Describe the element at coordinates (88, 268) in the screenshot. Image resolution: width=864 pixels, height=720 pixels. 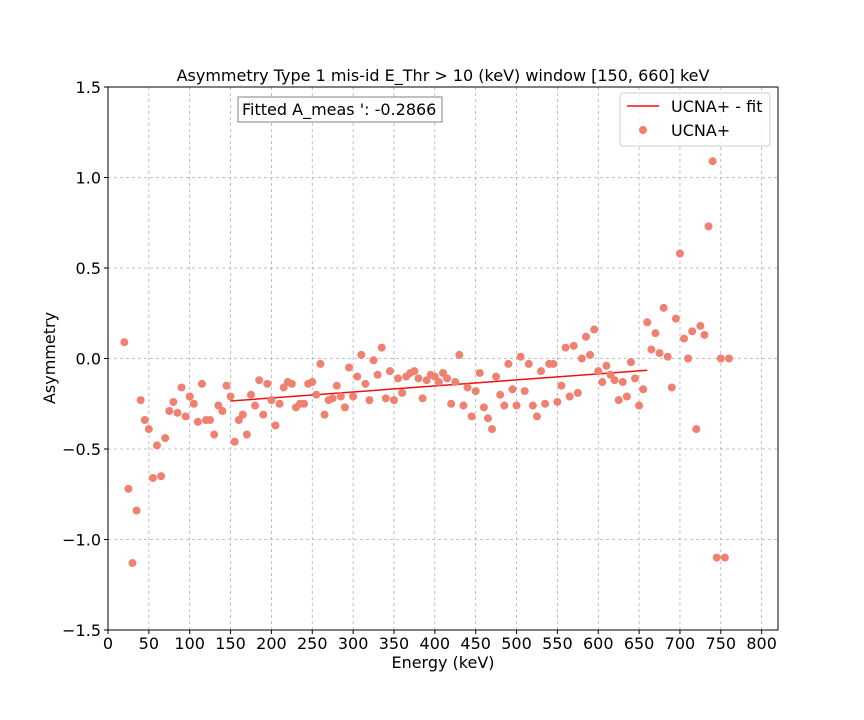
I see `y-tick-label: 0.5` at that location.